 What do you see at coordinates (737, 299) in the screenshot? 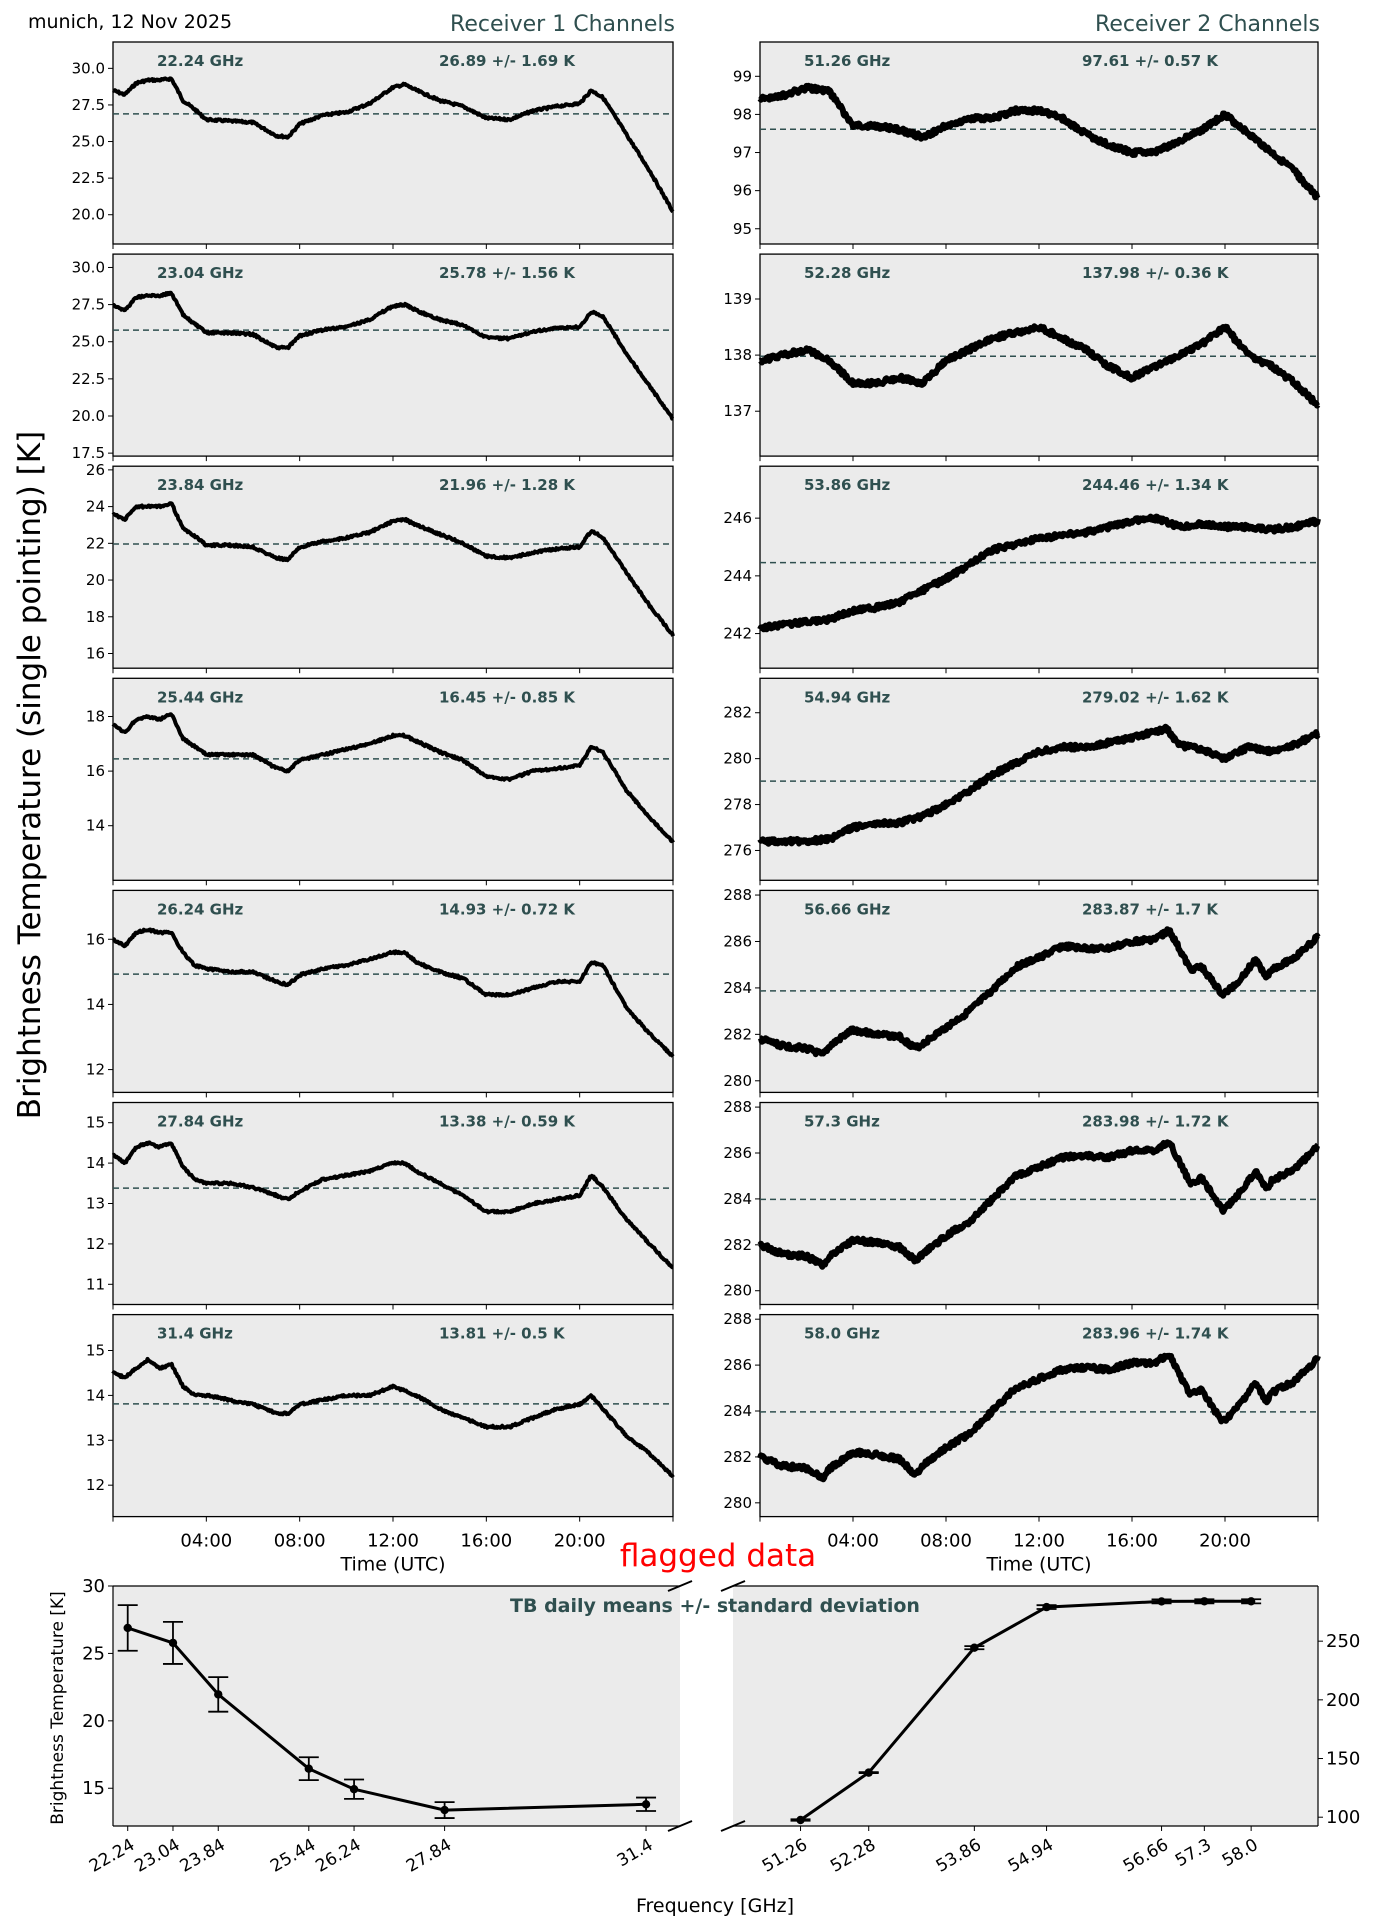
I see `y-tick-label: 139` at bounding box center [737, 299].